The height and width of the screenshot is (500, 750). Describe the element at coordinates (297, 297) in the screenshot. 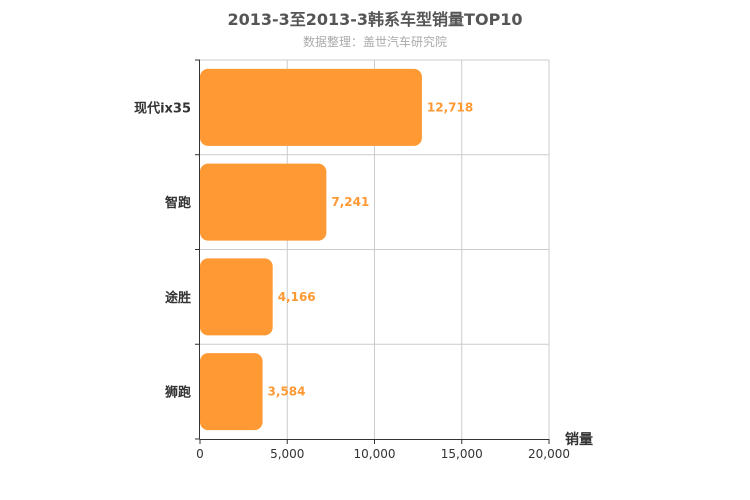

I see `data-label: 4,166` at that location.